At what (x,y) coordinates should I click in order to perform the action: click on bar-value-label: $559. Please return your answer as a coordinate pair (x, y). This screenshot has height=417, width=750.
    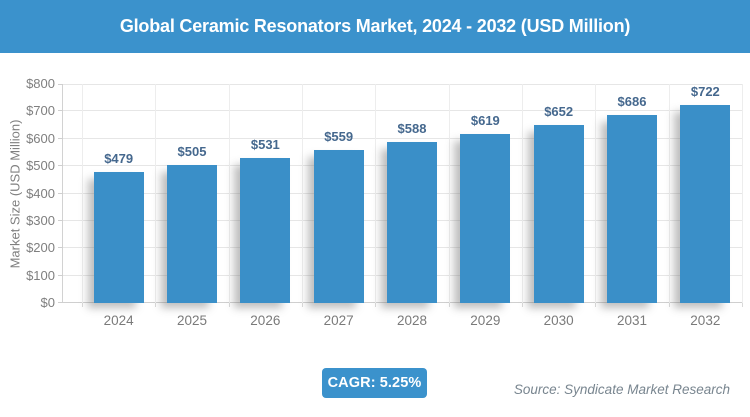
    Looking at the image, I should click on (339, 136).